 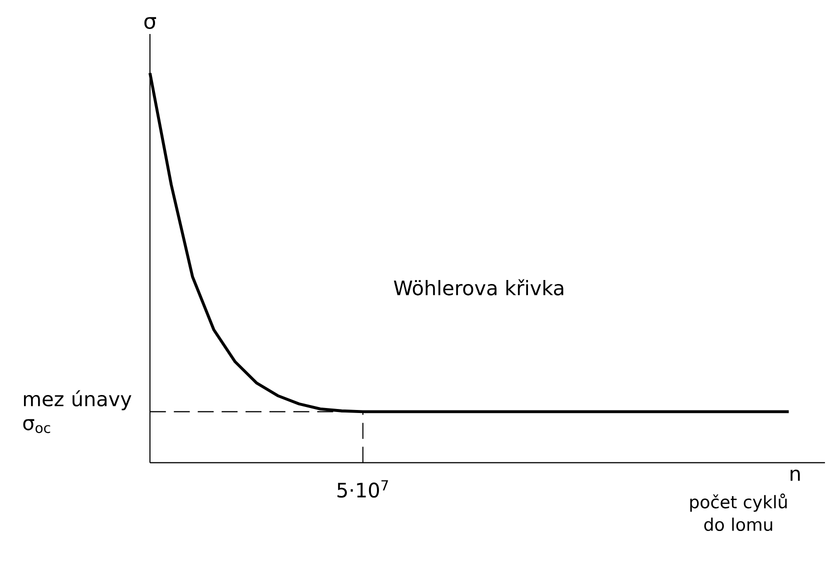 I want to click on ref-line-label: mez únavy σ$_{oc}$, so click(x=77, y=412).